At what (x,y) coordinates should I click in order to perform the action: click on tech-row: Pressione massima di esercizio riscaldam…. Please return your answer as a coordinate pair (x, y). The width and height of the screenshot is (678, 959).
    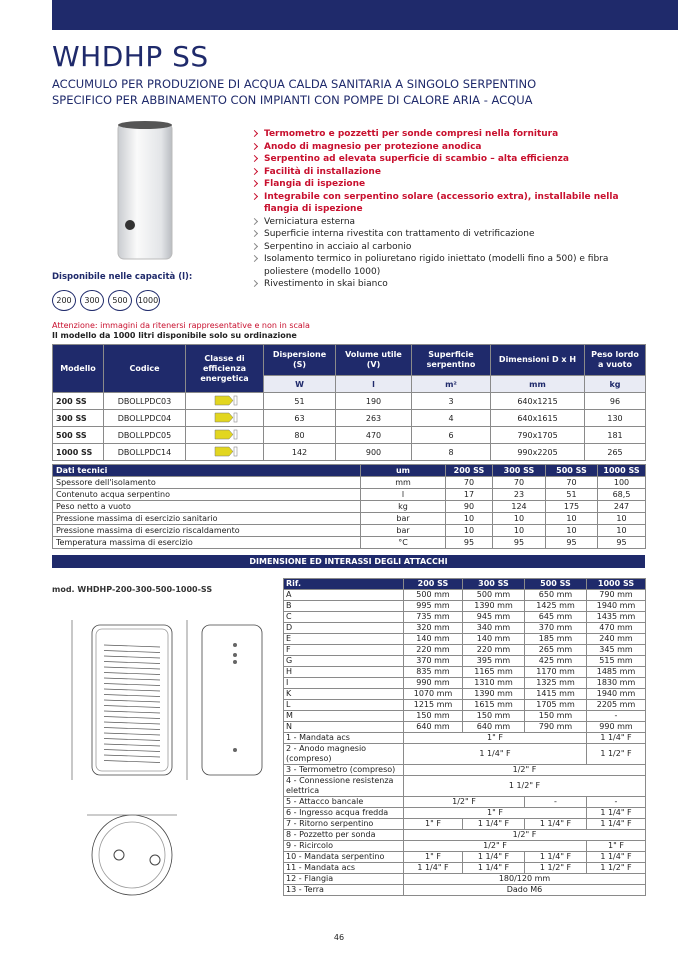
    Looking at the image, I should click on (349, 530).